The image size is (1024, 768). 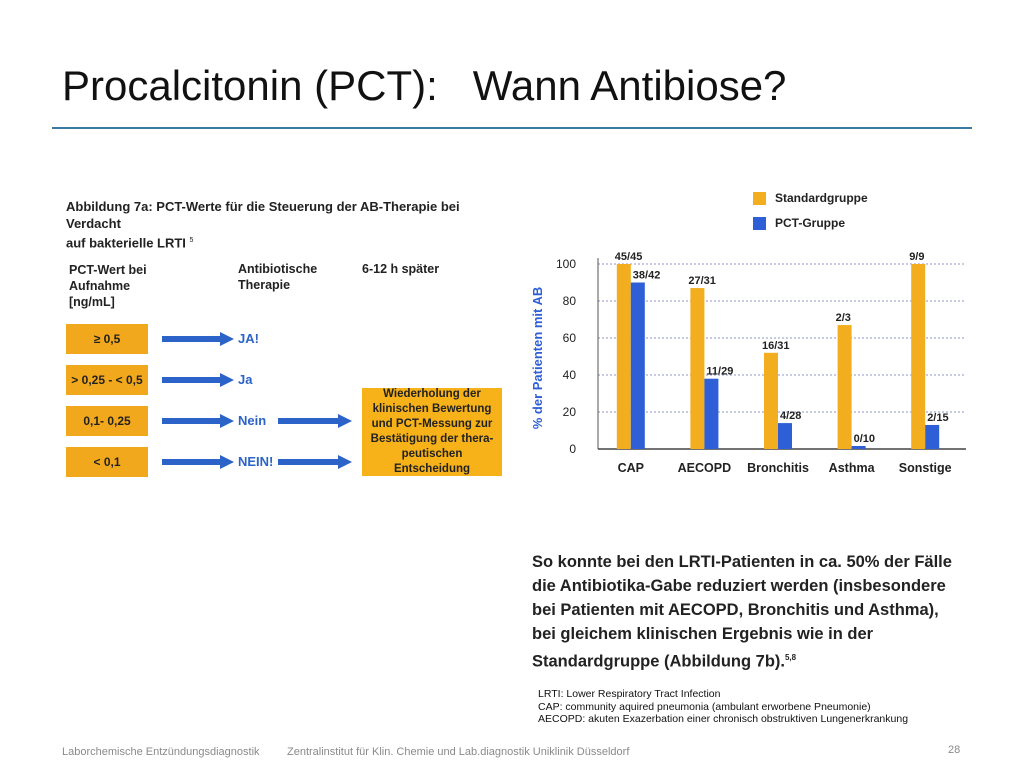 What do you see at coordinates (432, 409) in the screenshot?
I see `repeat-box-line: klinischen Bewertung` at bounding box center [432, 409].